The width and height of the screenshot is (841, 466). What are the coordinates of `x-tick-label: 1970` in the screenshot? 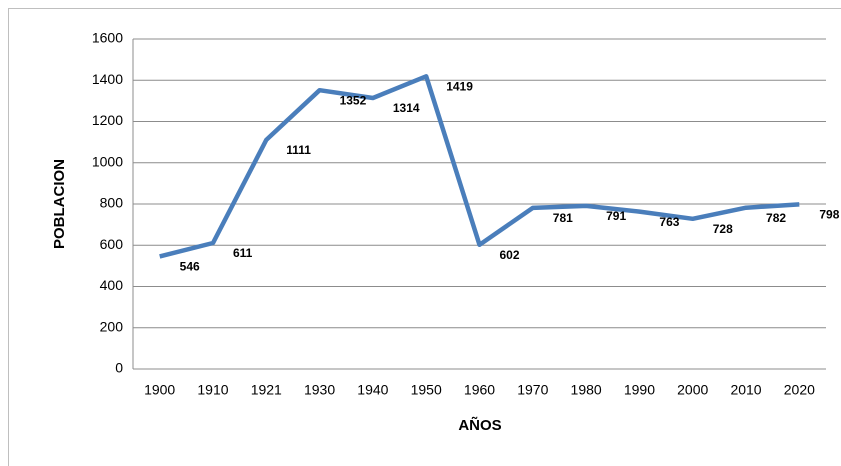 It's located at (532, 390).